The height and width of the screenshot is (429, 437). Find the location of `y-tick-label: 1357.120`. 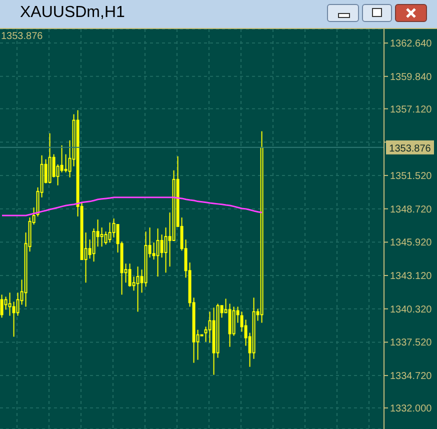

y-tick-label: 1357.120 is located at coordinates (411, 110).